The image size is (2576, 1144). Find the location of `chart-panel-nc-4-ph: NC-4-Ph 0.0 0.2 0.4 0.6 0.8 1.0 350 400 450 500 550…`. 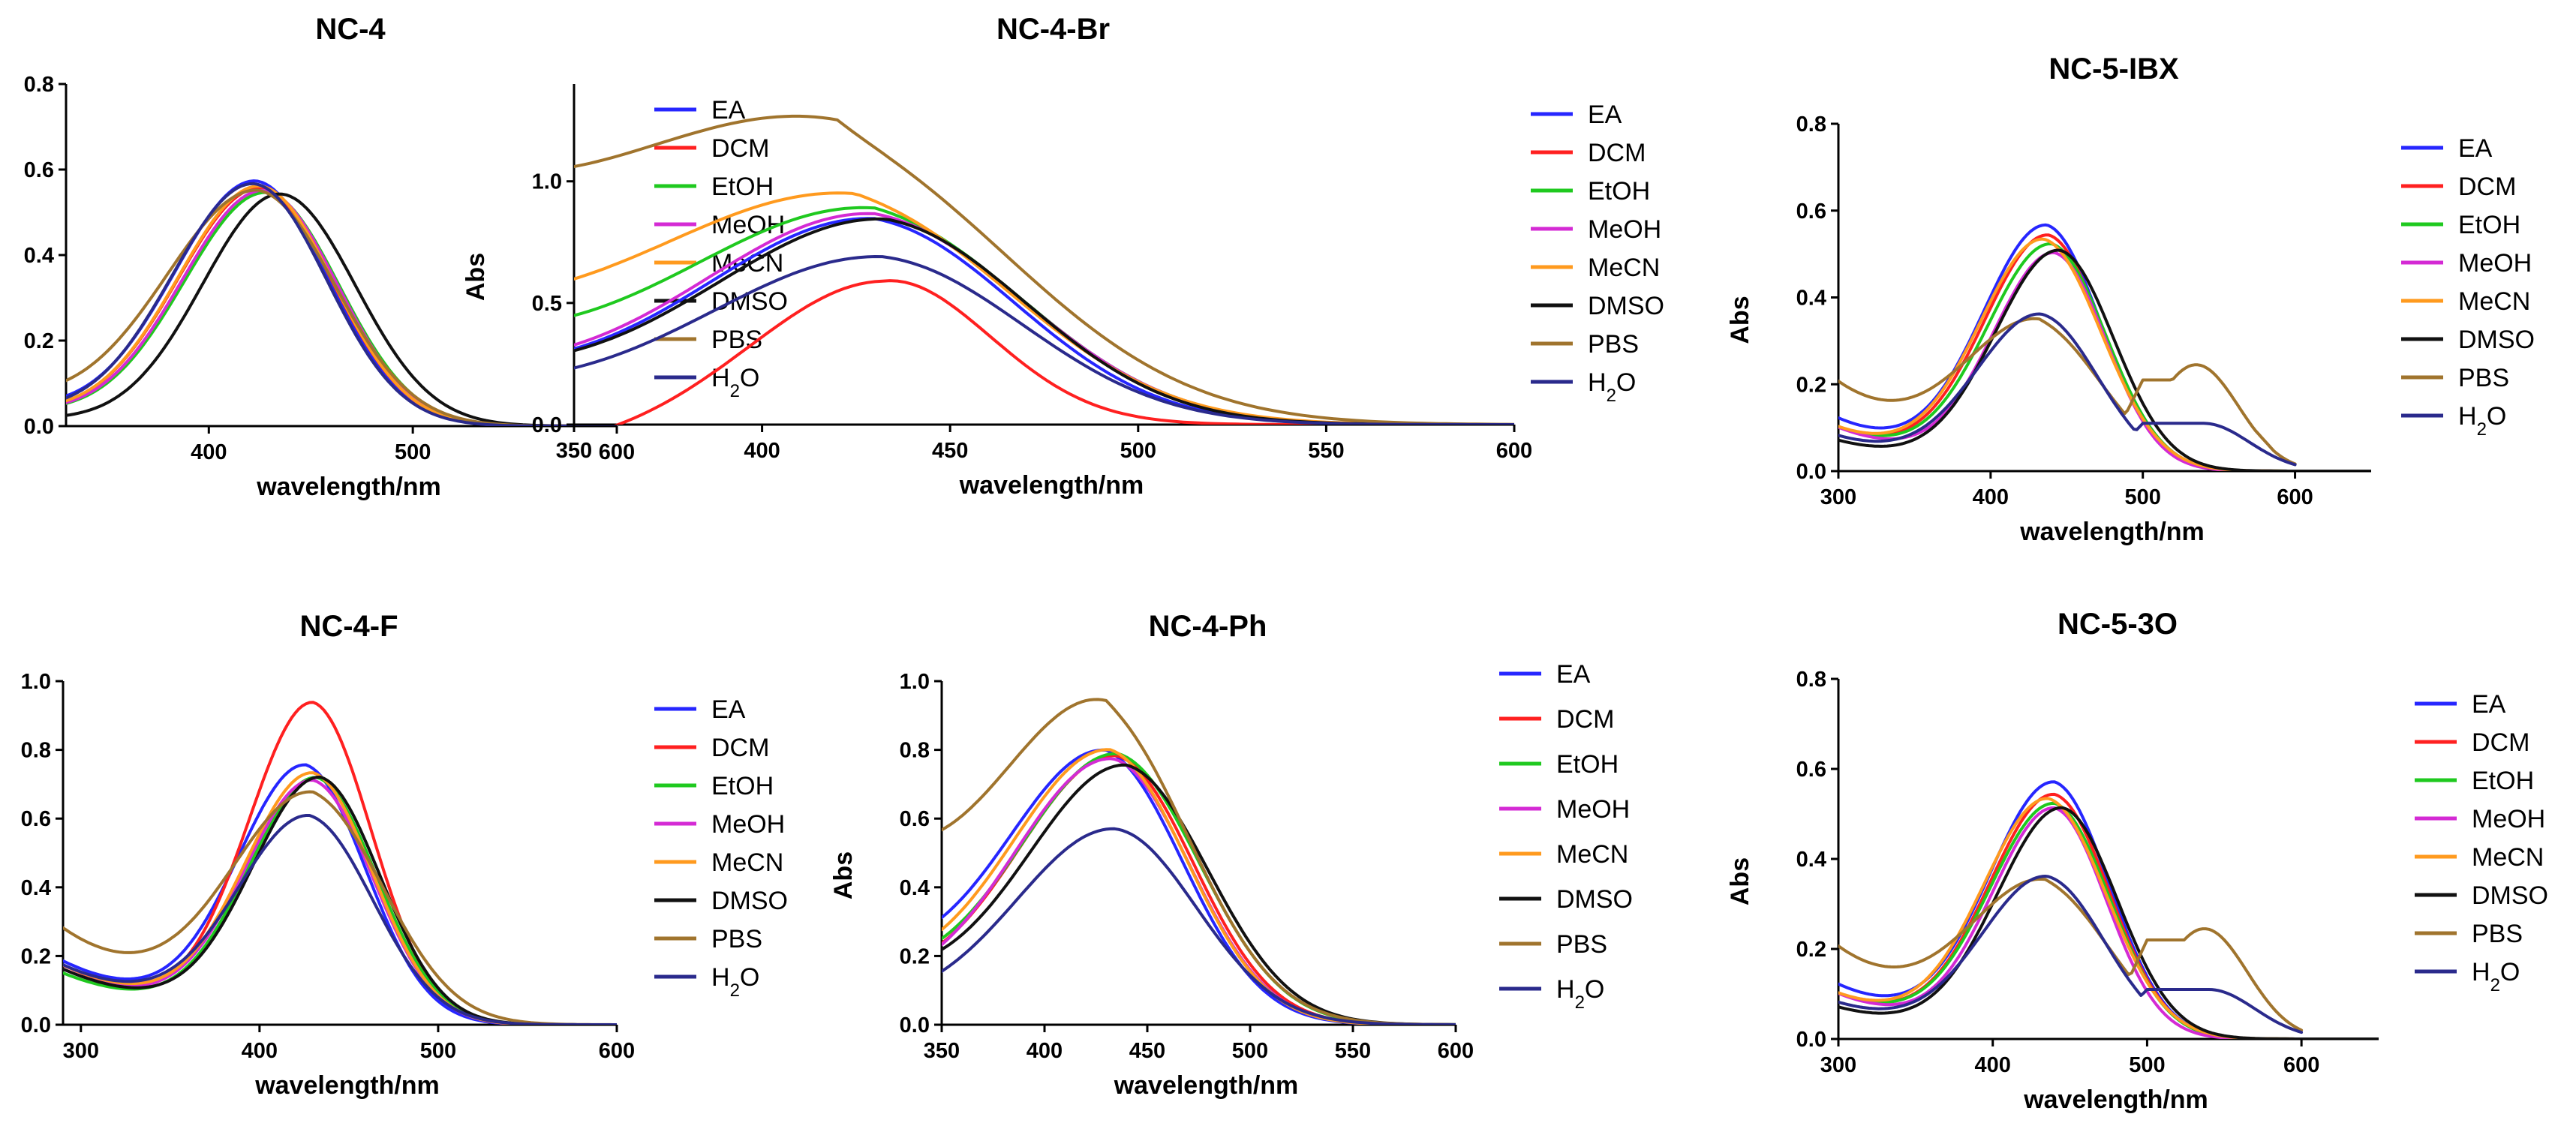

chart-panel-nc-4-ph: NC-4-Ph 0.0 0.2 0.4 0.6 0.8 1.0 350 400 450 500 550… is located at coordinates (1231, 855).